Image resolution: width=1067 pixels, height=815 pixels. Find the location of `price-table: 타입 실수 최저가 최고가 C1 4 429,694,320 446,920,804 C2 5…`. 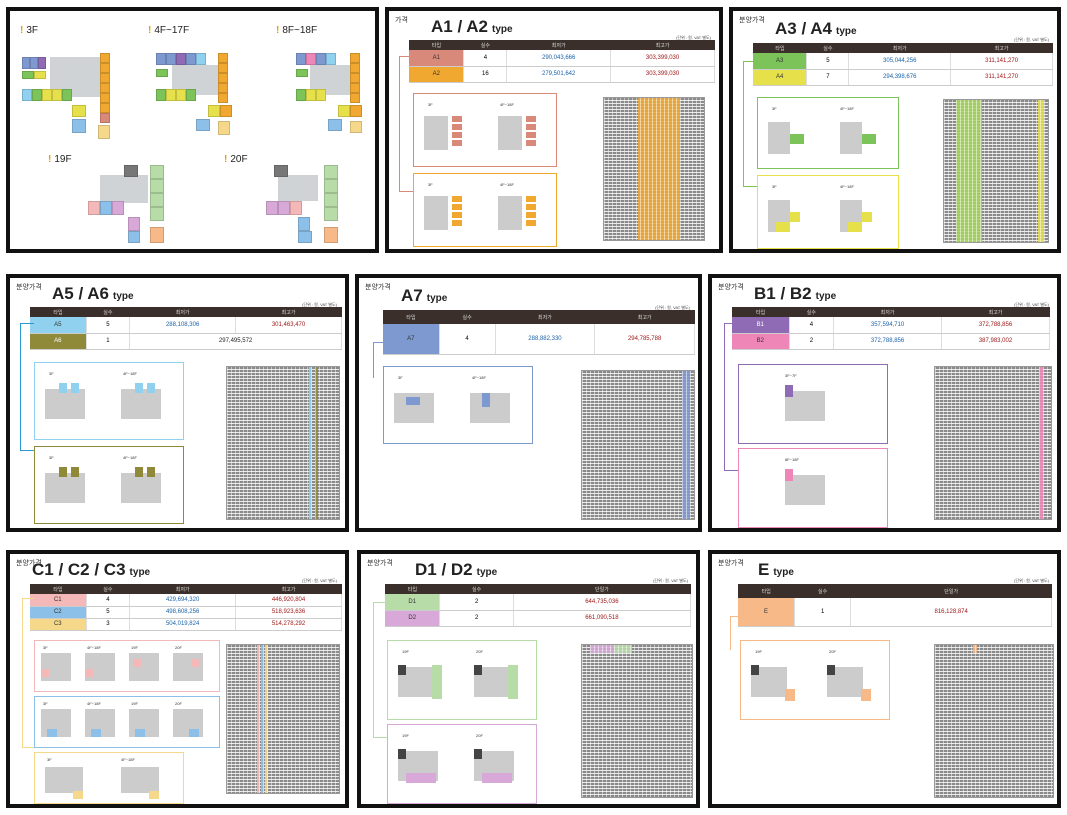

price-table: 타입 실수 최저가 최고가 C1 4 429,694,320 446,920,804 C2 5… is located at coordinates (186, 607).